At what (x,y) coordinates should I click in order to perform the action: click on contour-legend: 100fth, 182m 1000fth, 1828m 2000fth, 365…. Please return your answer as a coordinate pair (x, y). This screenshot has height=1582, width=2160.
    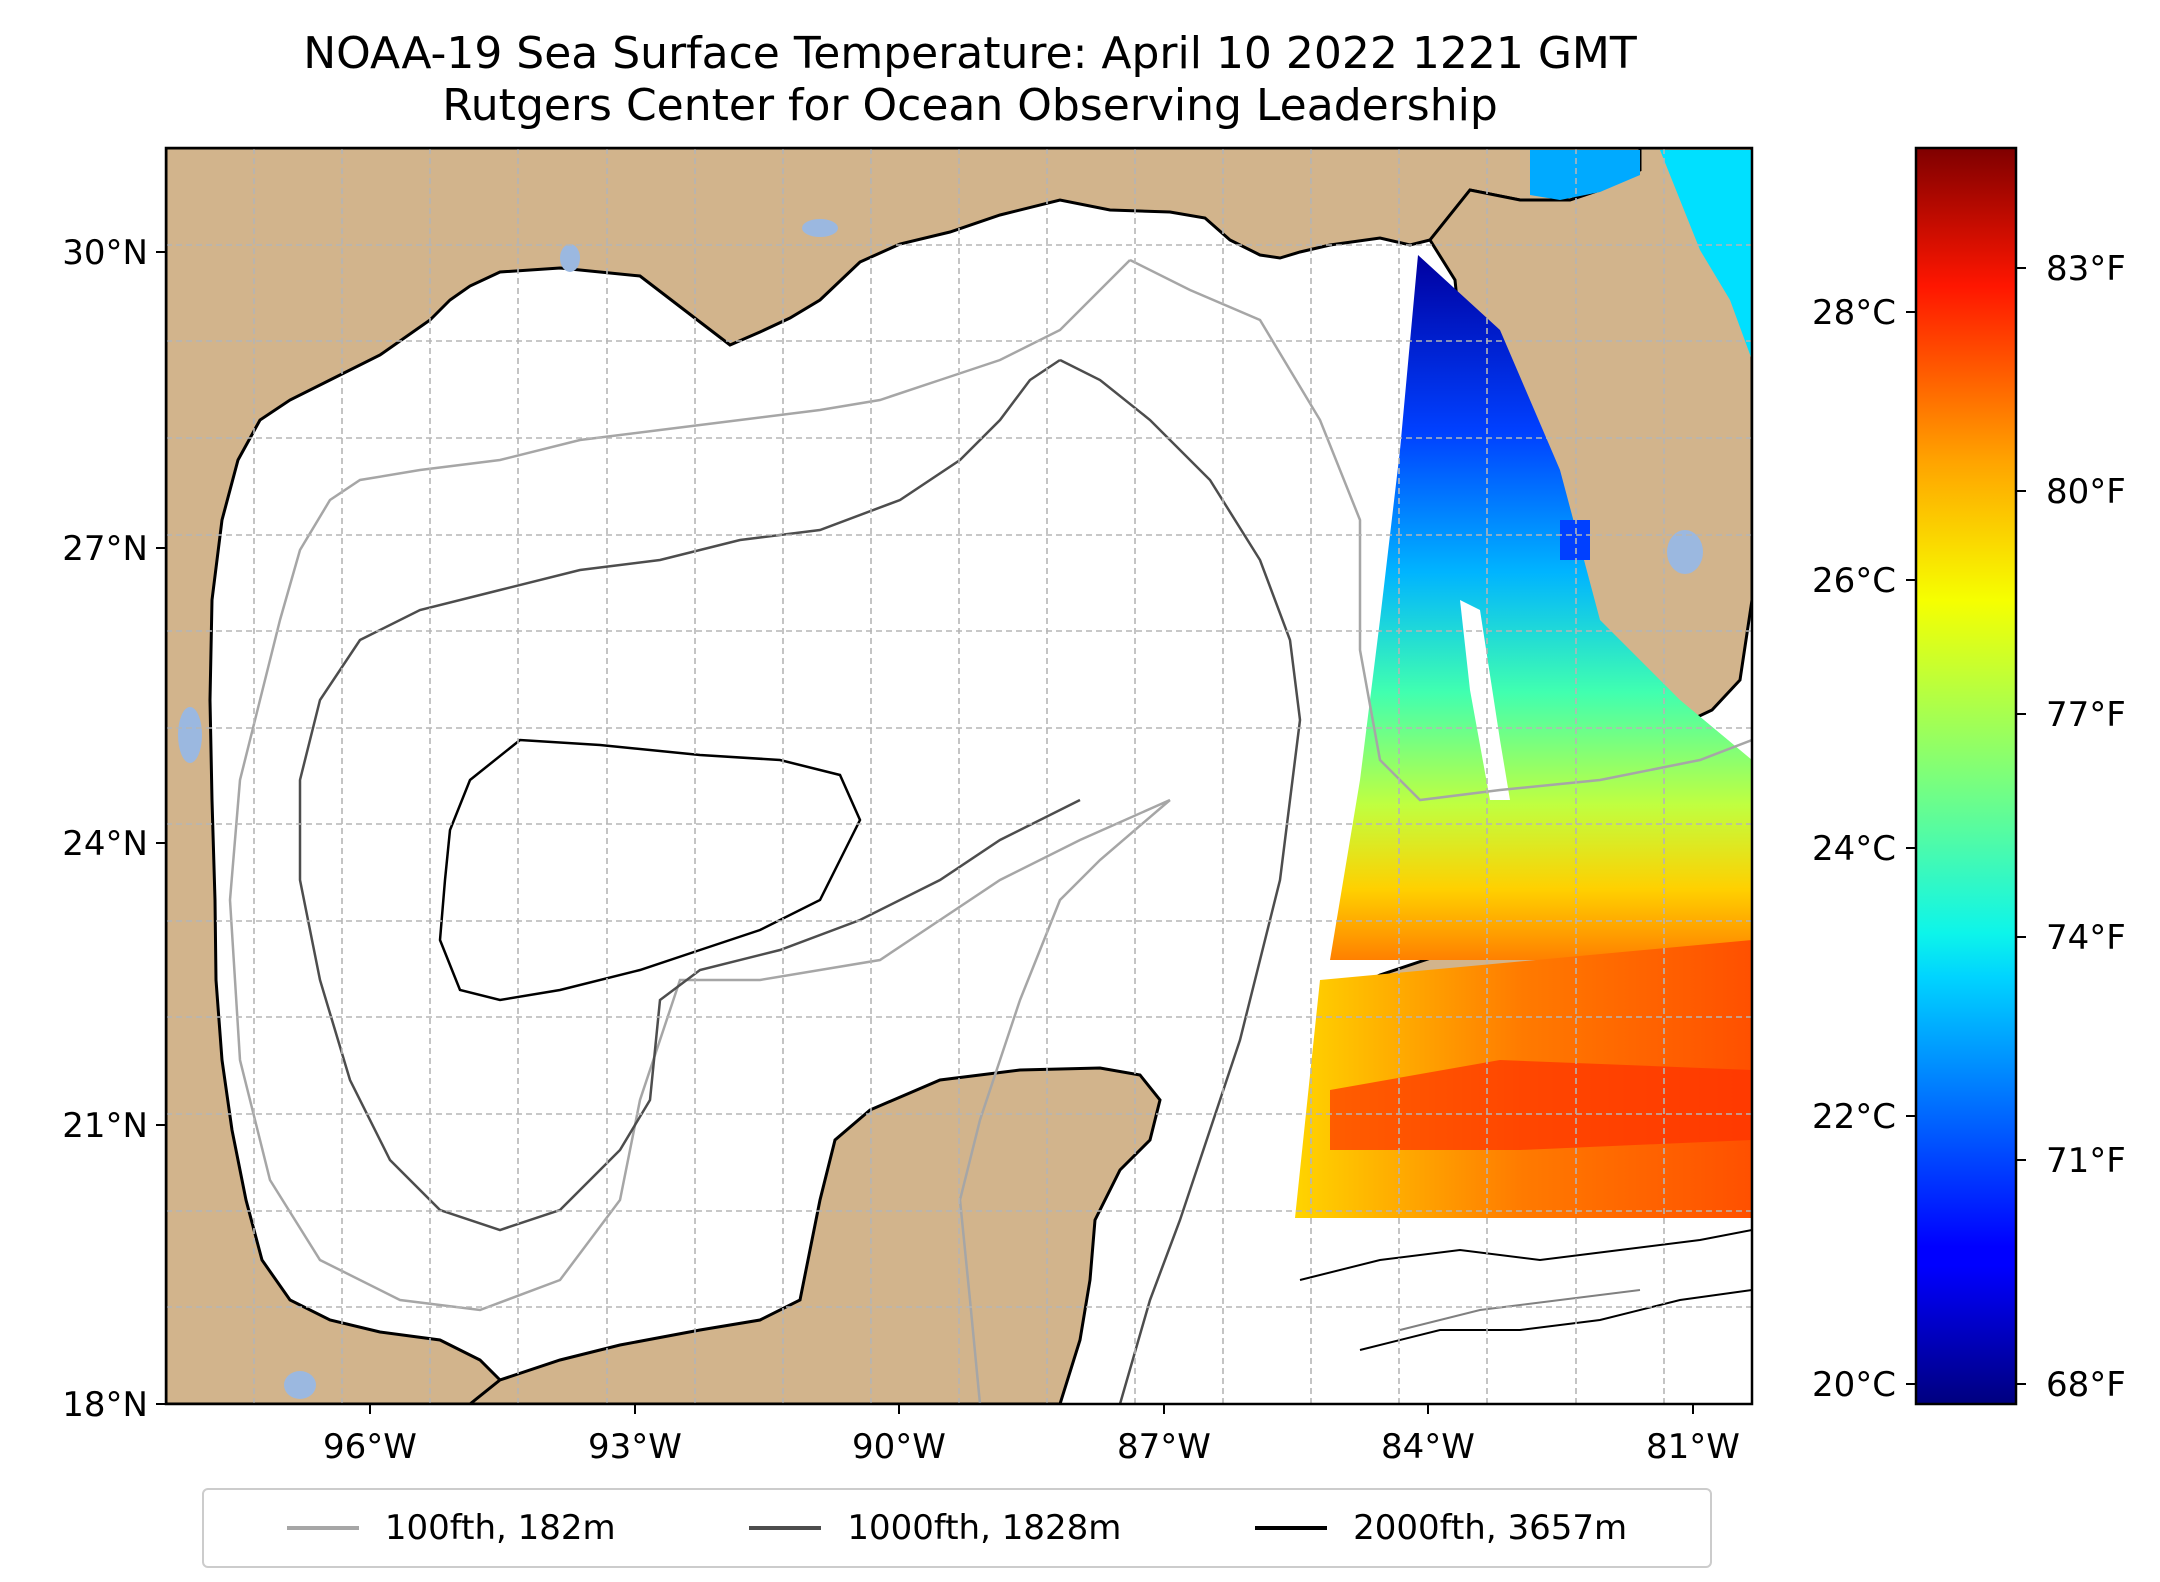
    Looking at the image, I should click on (957, 1528).